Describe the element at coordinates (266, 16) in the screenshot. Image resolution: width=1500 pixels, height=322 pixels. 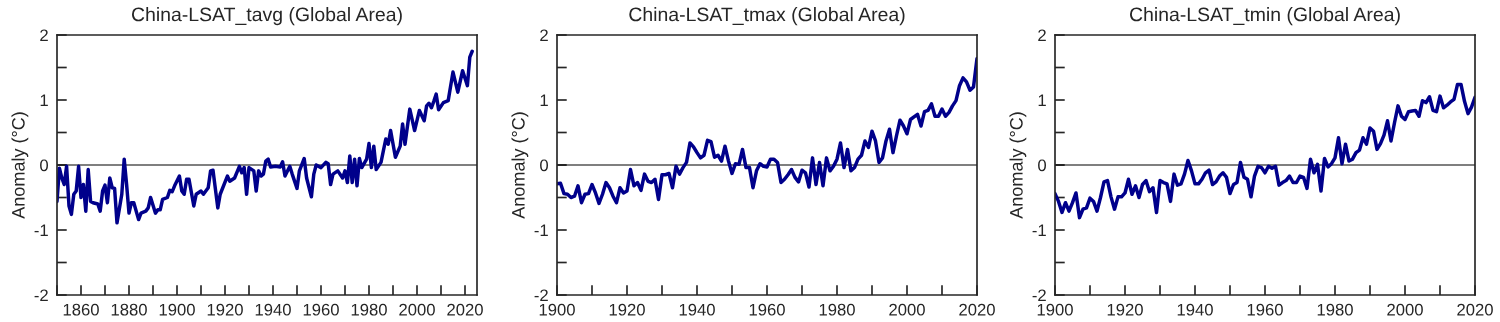
I see `chart-title: China-LSAT_tavg (Global Area)` at that location.